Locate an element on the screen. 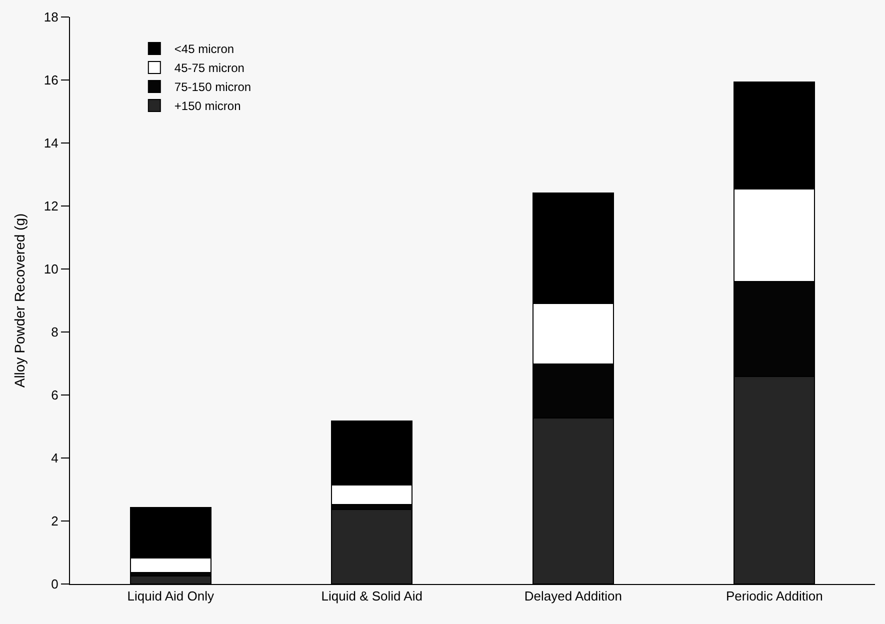 This screenshot has width=885, height=624. y-tick-label: 18 is located at coordinates (51, 17).